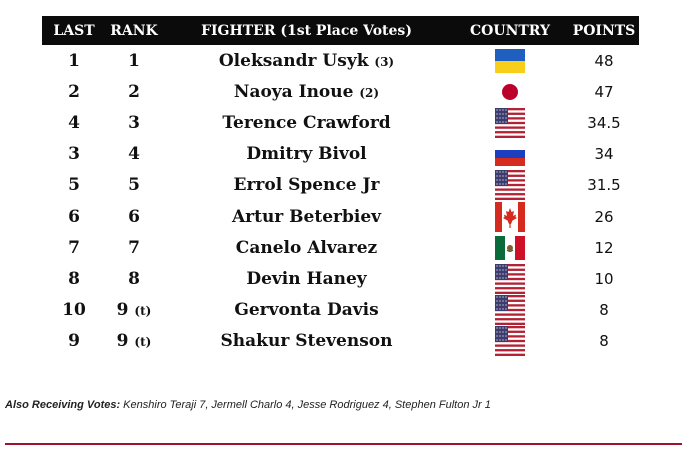 This screenshot has height=452, width=700. Describe the element at coordinates (74, 185) in the screenshot. I see `last-rank: 5` at that location.